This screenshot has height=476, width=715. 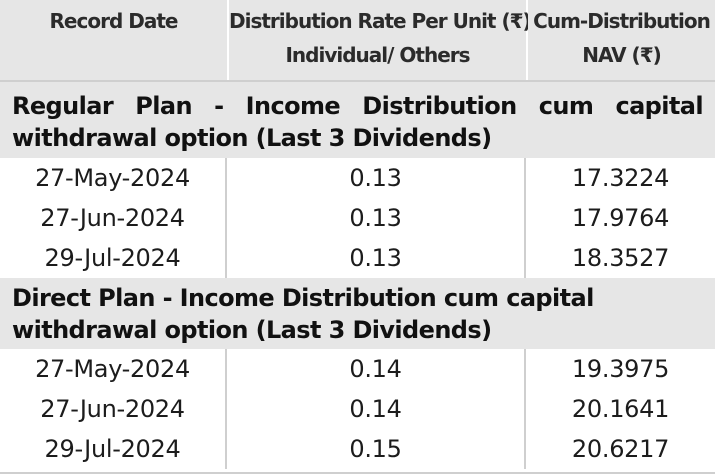 I want to click on column-header-record-date: Record Date, so click(x=113, y=40).